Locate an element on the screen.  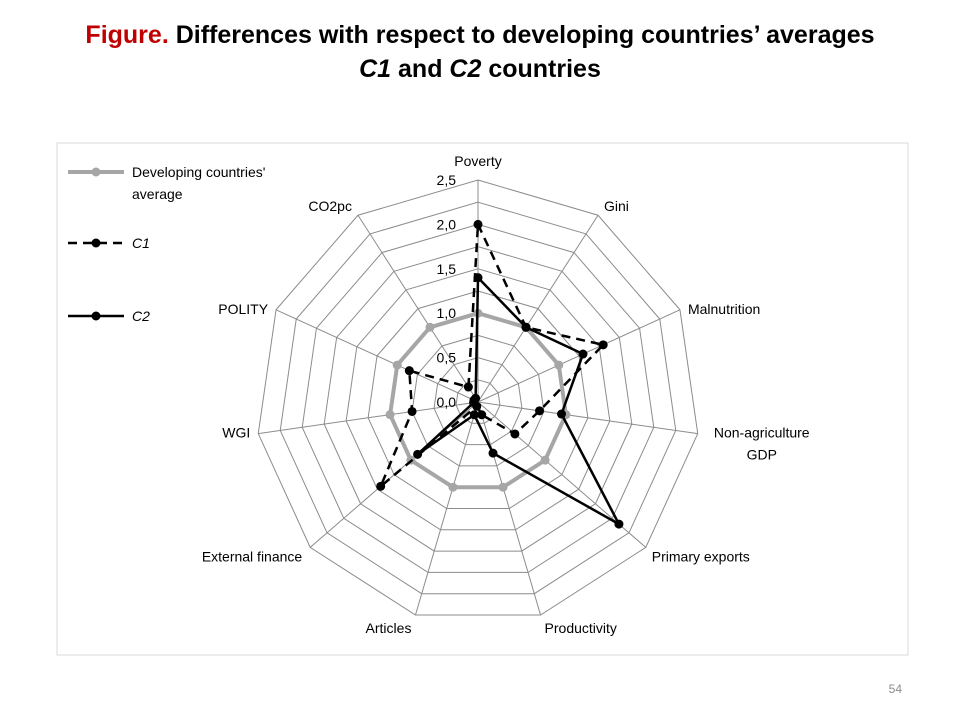
axis-label: Primary exports is located at coordinates (701, 556).